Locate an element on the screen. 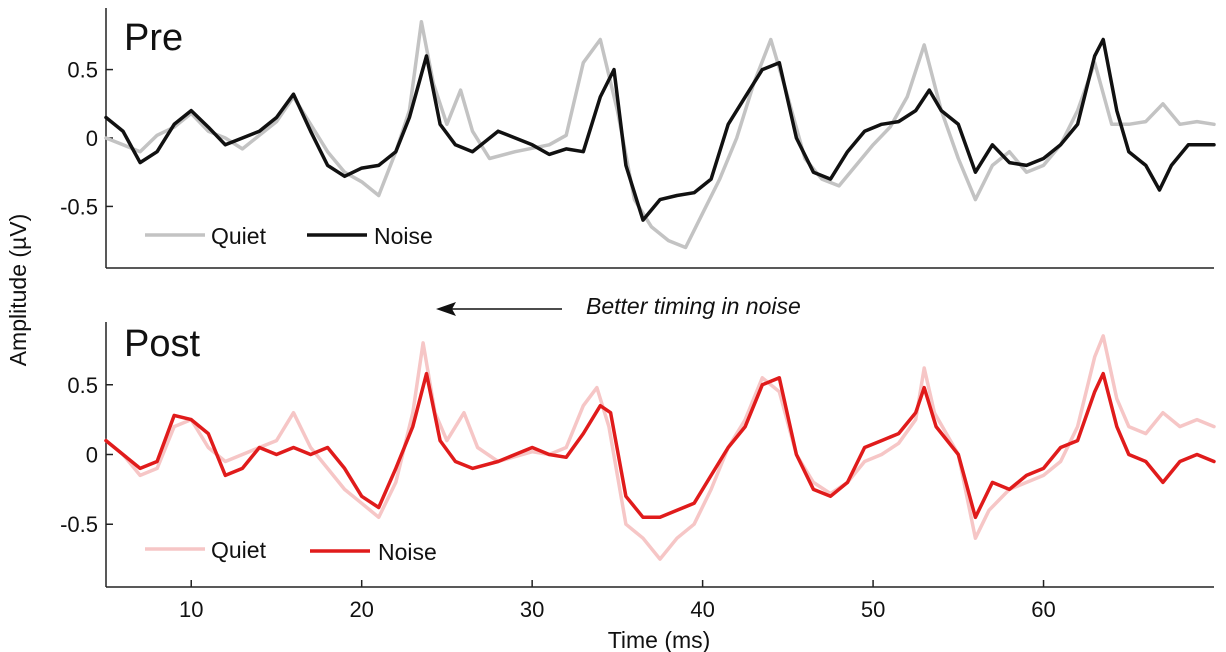 The image size is (1226, 652). y-axis-label: Amplitude (µV) is located at coordinates (18, 290).